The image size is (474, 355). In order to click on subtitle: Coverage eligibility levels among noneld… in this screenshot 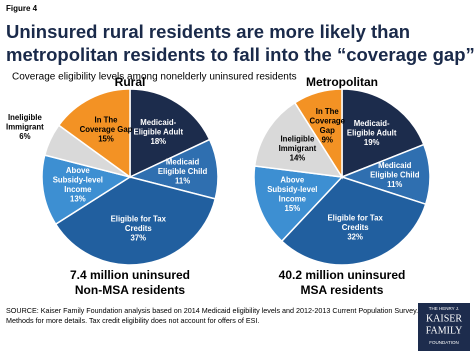, I will do `click(154, 77)`.